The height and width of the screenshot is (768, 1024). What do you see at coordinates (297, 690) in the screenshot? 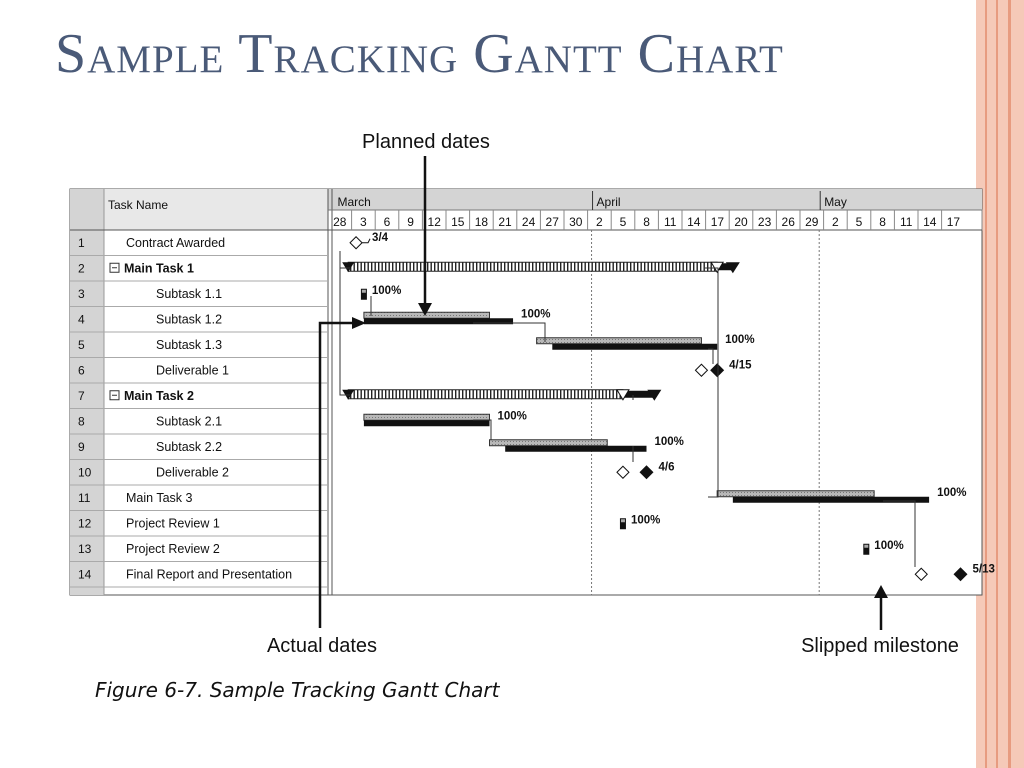
I see `figure-caption: Figure 6-7. Sample Tracking Gantt Chart` at bounding box center [297, 690].